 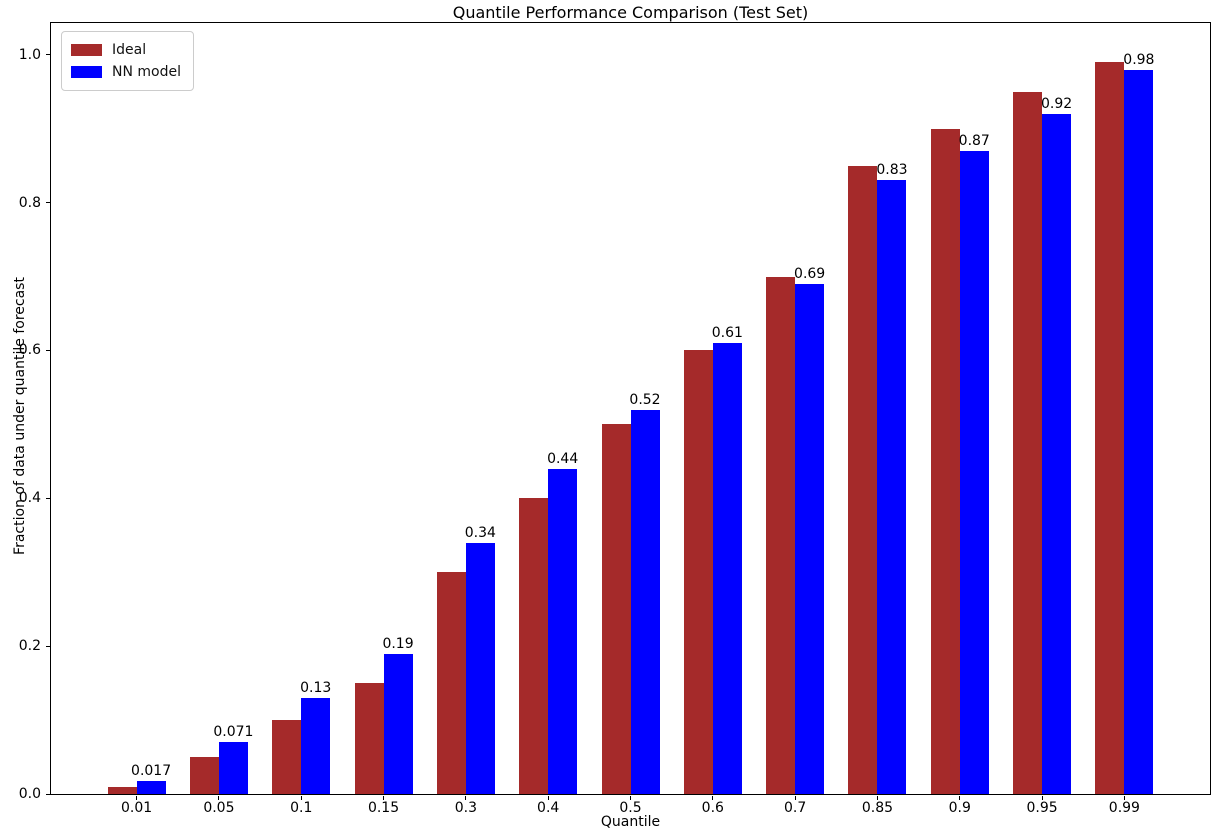 I want to click on y-tick-label: 0.2, so click(x=29, y=646).